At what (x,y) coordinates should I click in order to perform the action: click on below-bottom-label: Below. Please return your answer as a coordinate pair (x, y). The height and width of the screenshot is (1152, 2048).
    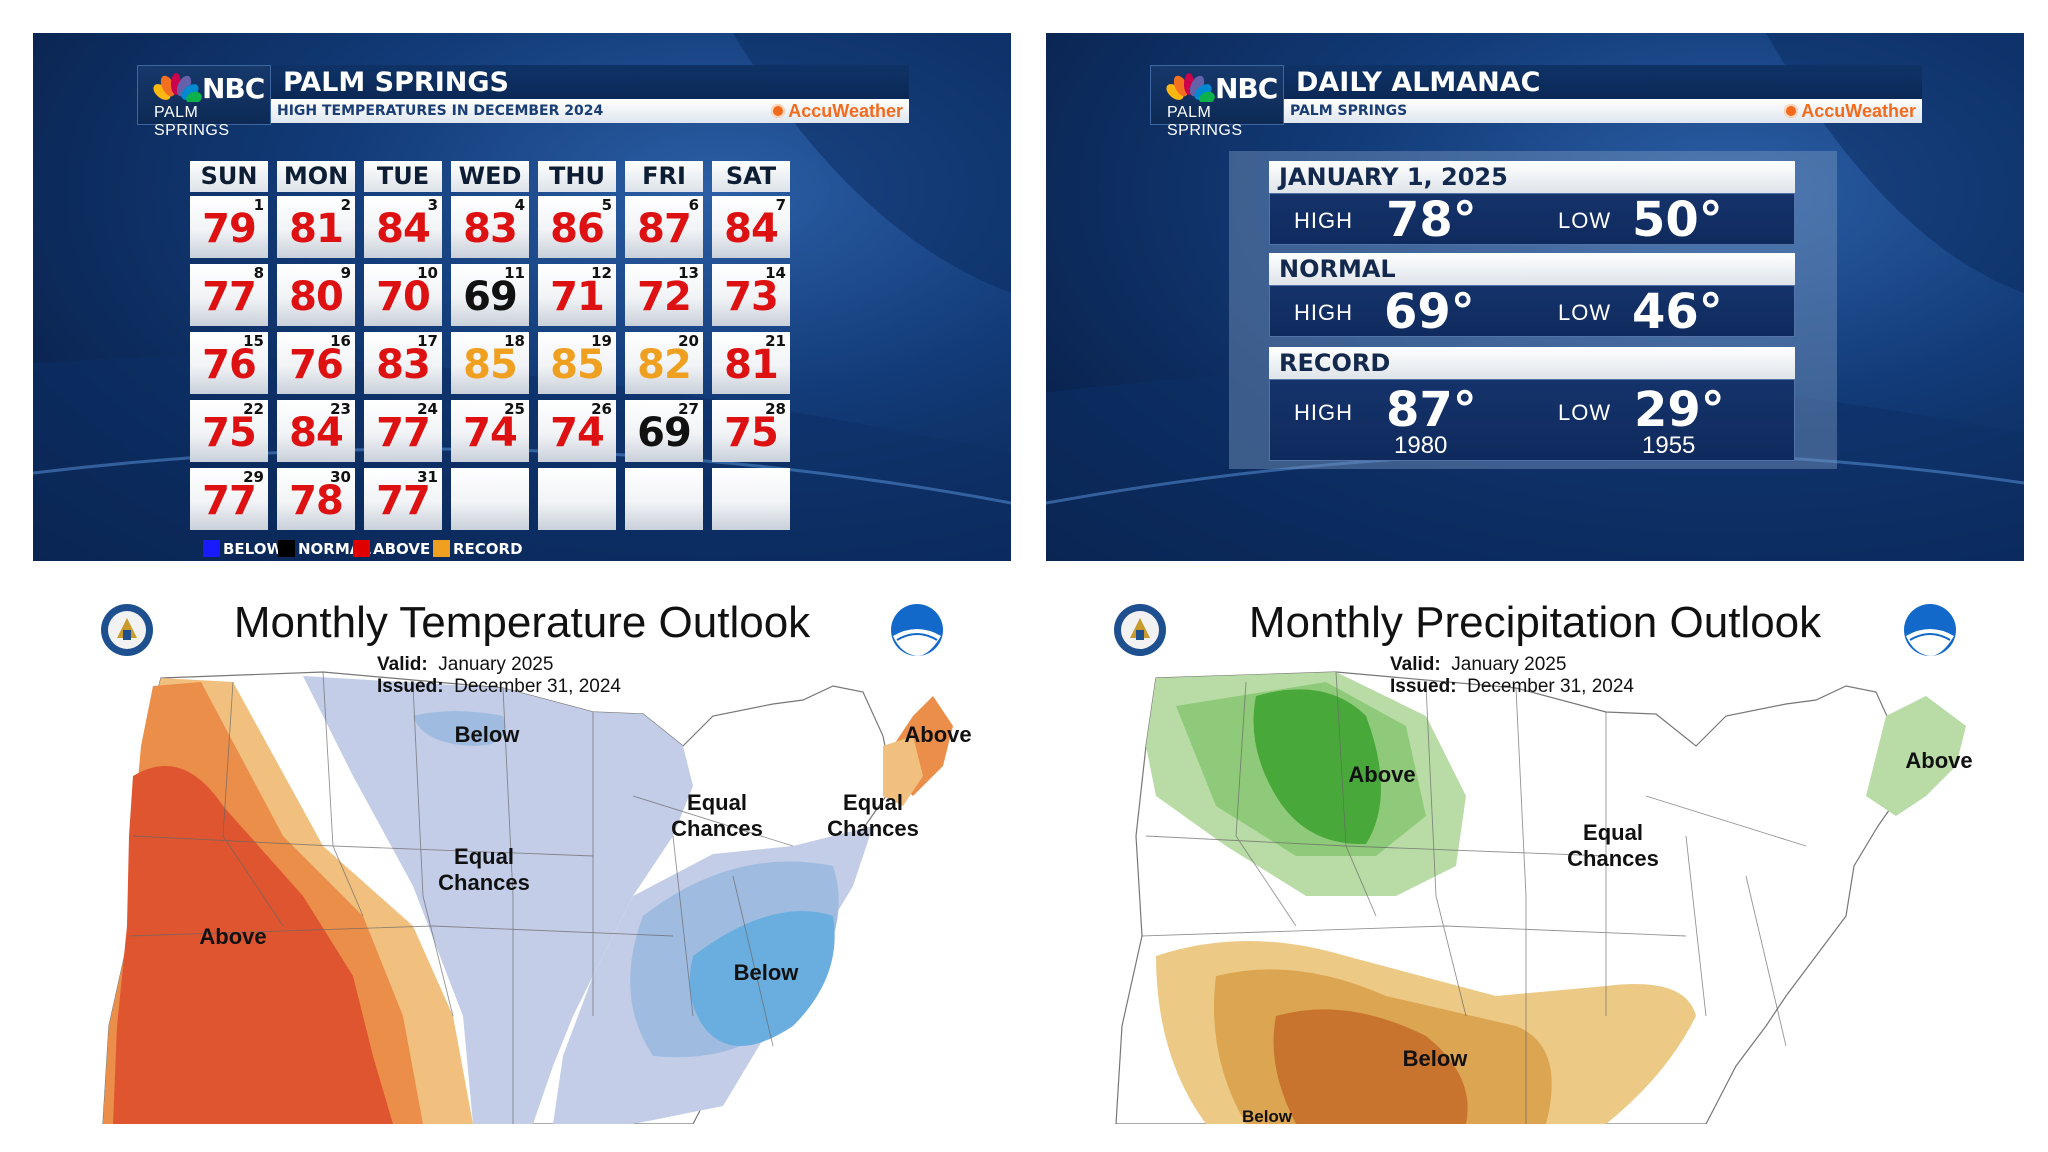
    Looking at the image, I should click on (1267, 1115).